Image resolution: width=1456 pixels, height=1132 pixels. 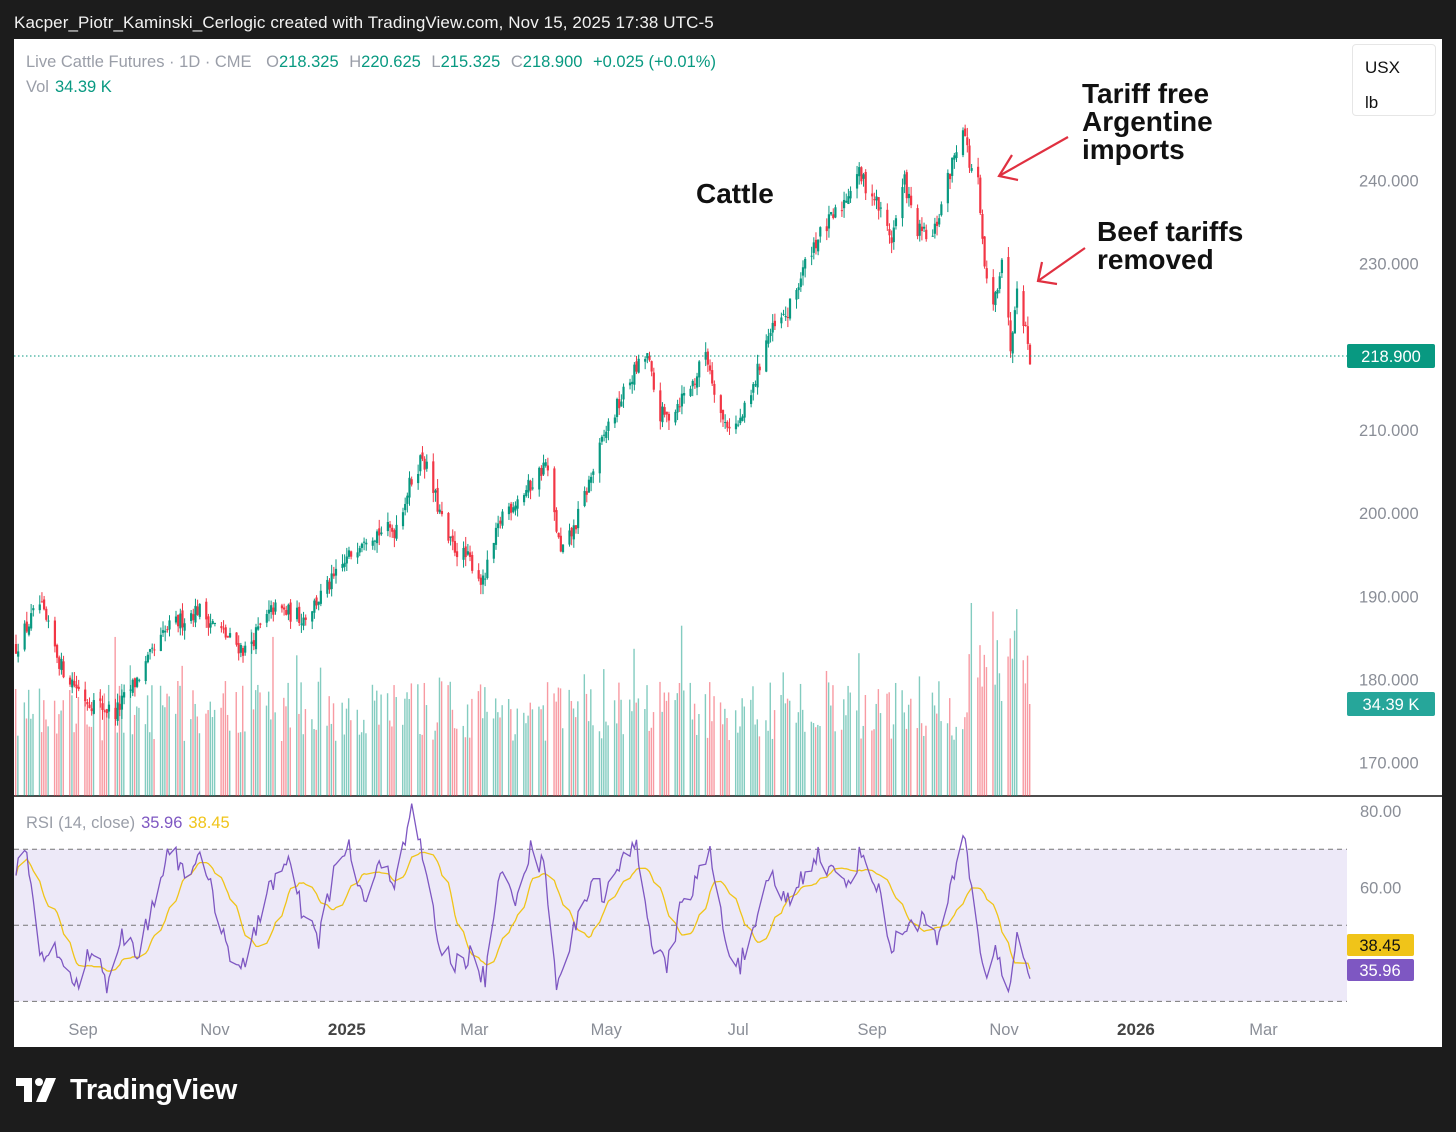 I want to click on symbol-label: Live Cattle Futures · 1D · CME, so click(x=139, y=62).